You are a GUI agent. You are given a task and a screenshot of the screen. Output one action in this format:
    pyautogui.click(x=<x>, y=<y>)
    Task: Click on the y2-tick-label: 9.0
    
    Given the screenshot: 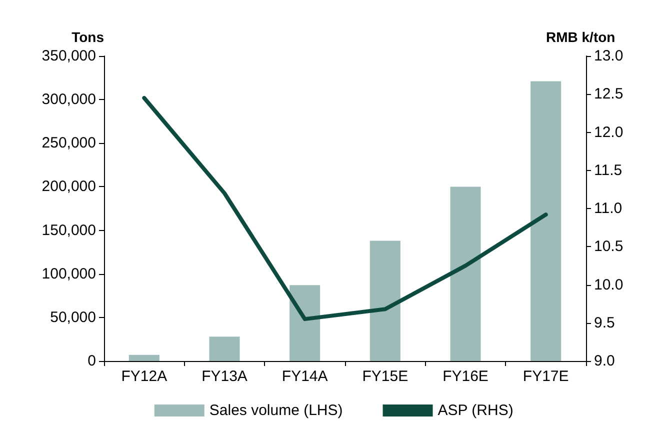 What is the action you would take?
    pyautogui.click(x=604, y=361)
    